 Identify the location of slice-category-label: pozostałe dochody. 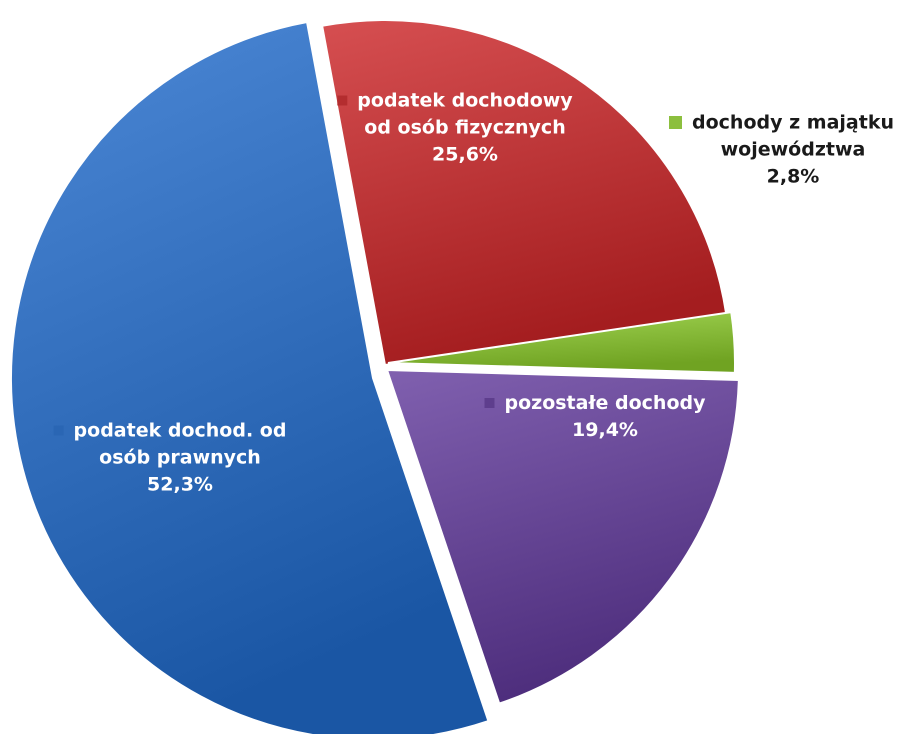
(605, 403).